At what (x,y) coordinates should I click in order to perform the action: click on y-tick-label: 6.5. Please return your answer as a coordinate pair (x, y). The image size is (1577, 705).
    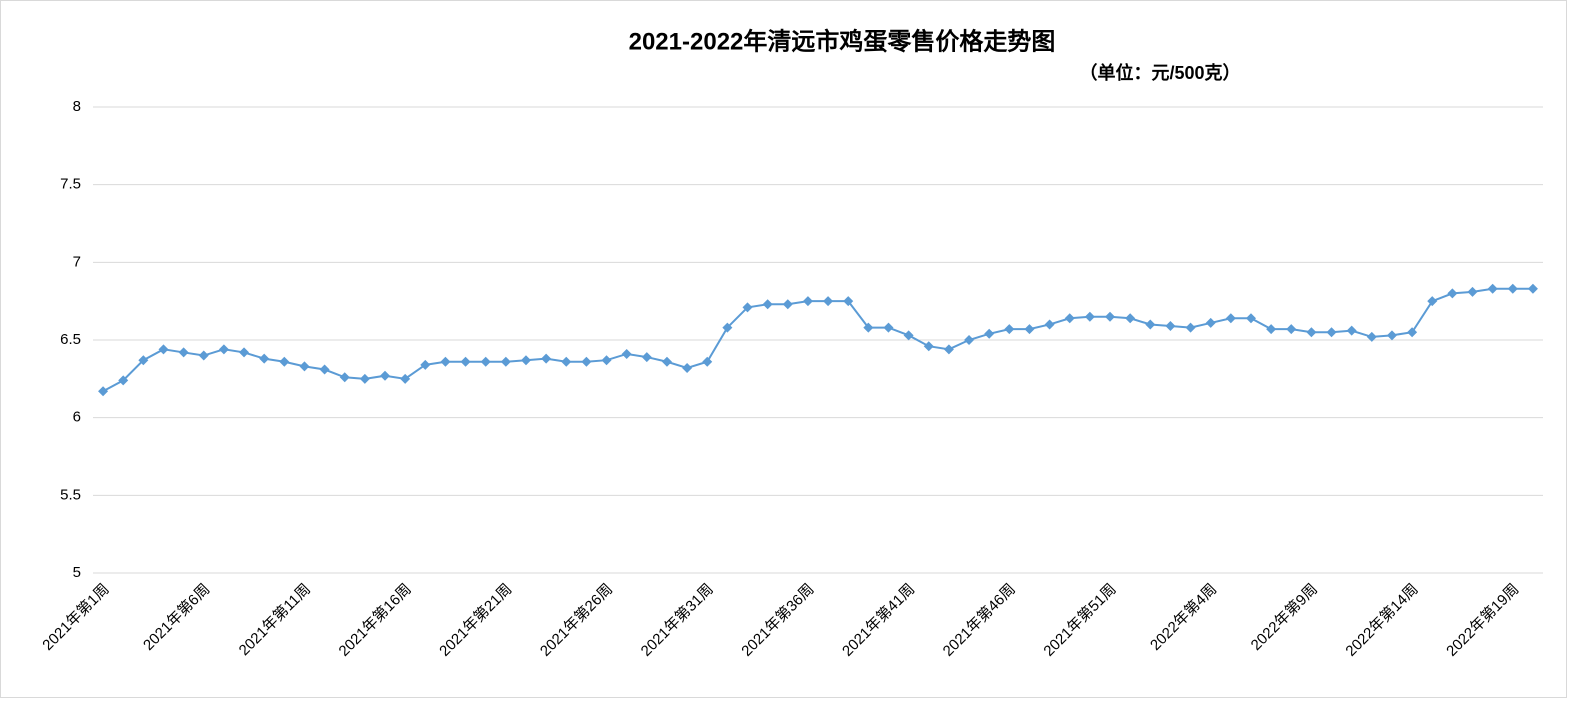
    Looking at the image, I should click on (70, 339).